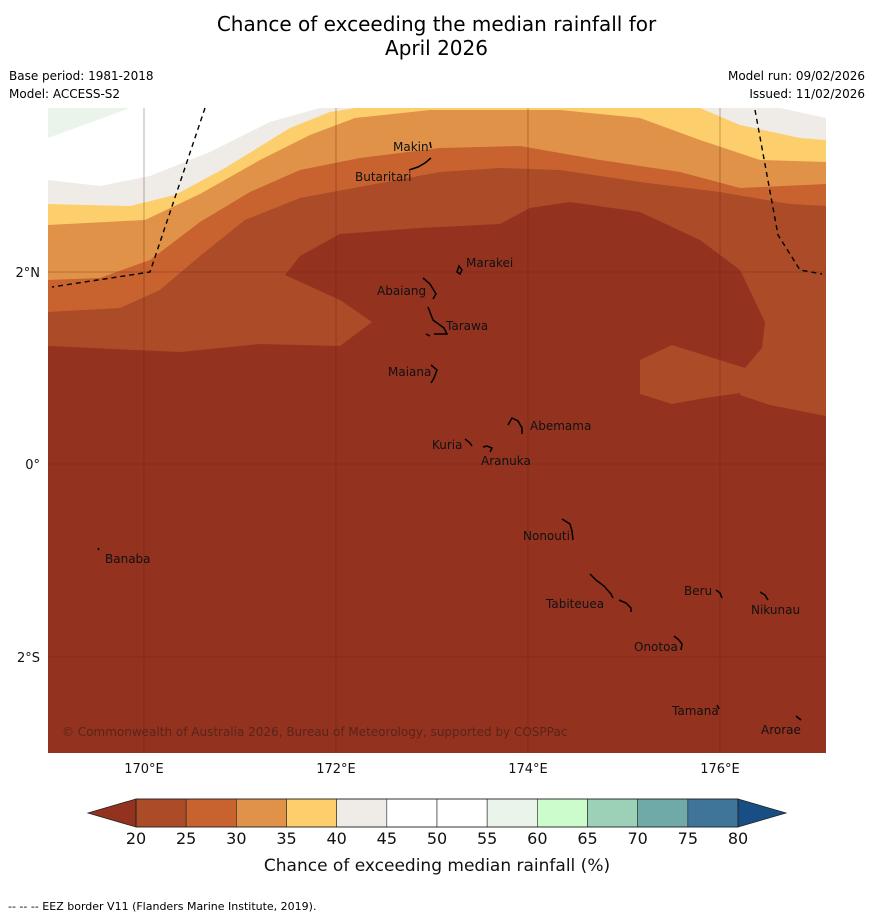 This screenshot has height=919, width=873. I want to click on island-makin, so click(430, 145).